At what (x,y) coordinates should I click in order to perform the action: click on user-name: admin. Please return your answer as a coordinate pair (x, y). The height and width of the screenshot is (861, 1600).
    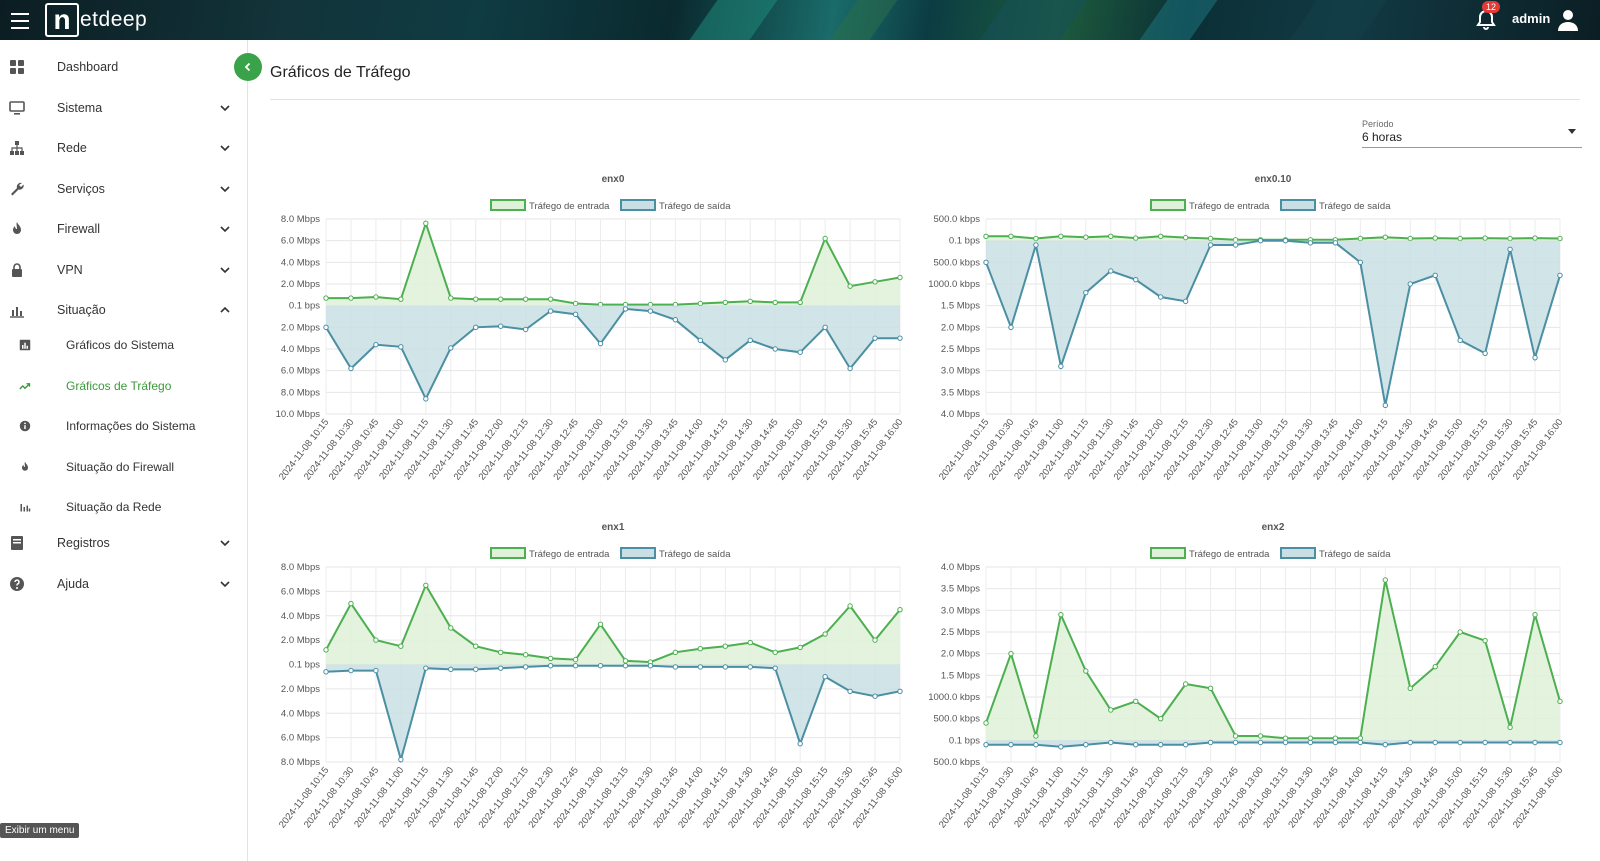
    Looking at the image, I should click on (1531, 18).